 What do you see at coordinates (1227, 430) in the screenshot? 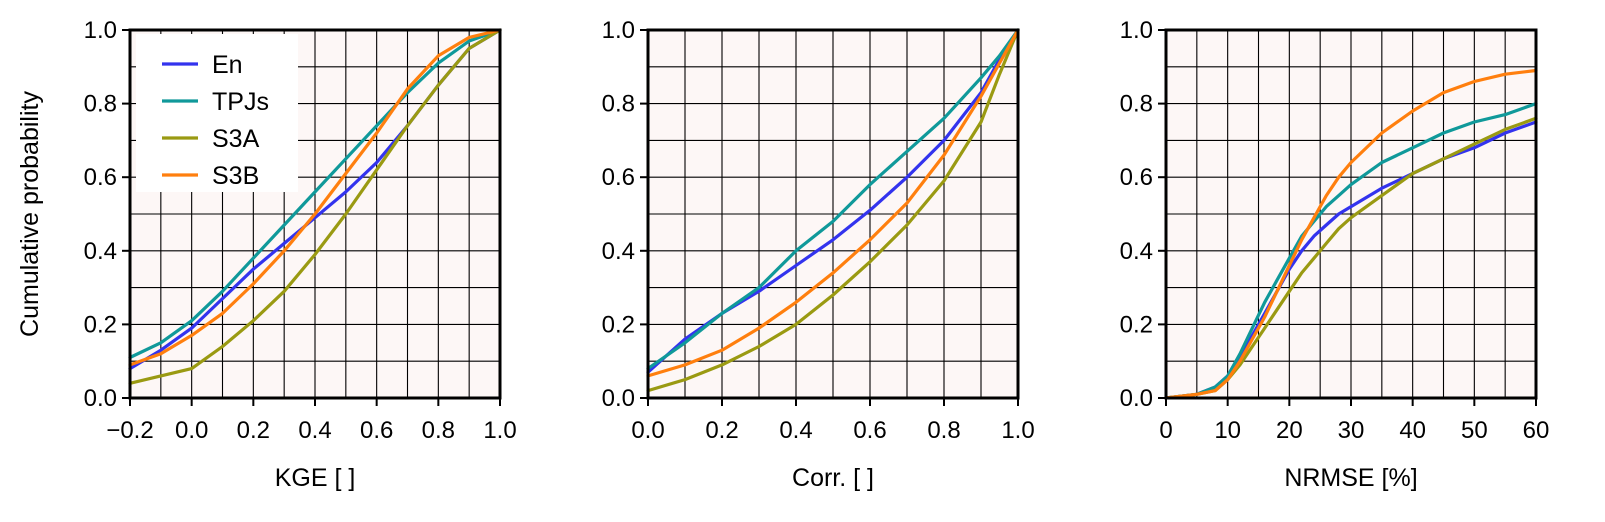
I see `x-tick-label: 10` at bounding box center [1227, 430].